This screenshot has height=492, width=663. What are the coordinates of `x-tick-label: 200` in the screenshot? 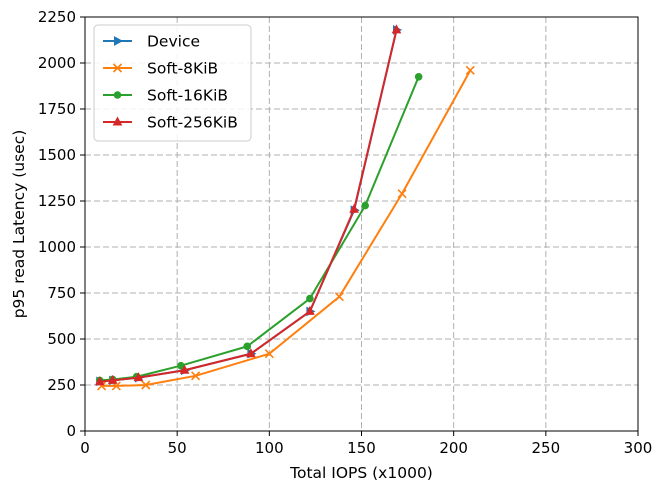 It's located at (453, 448).